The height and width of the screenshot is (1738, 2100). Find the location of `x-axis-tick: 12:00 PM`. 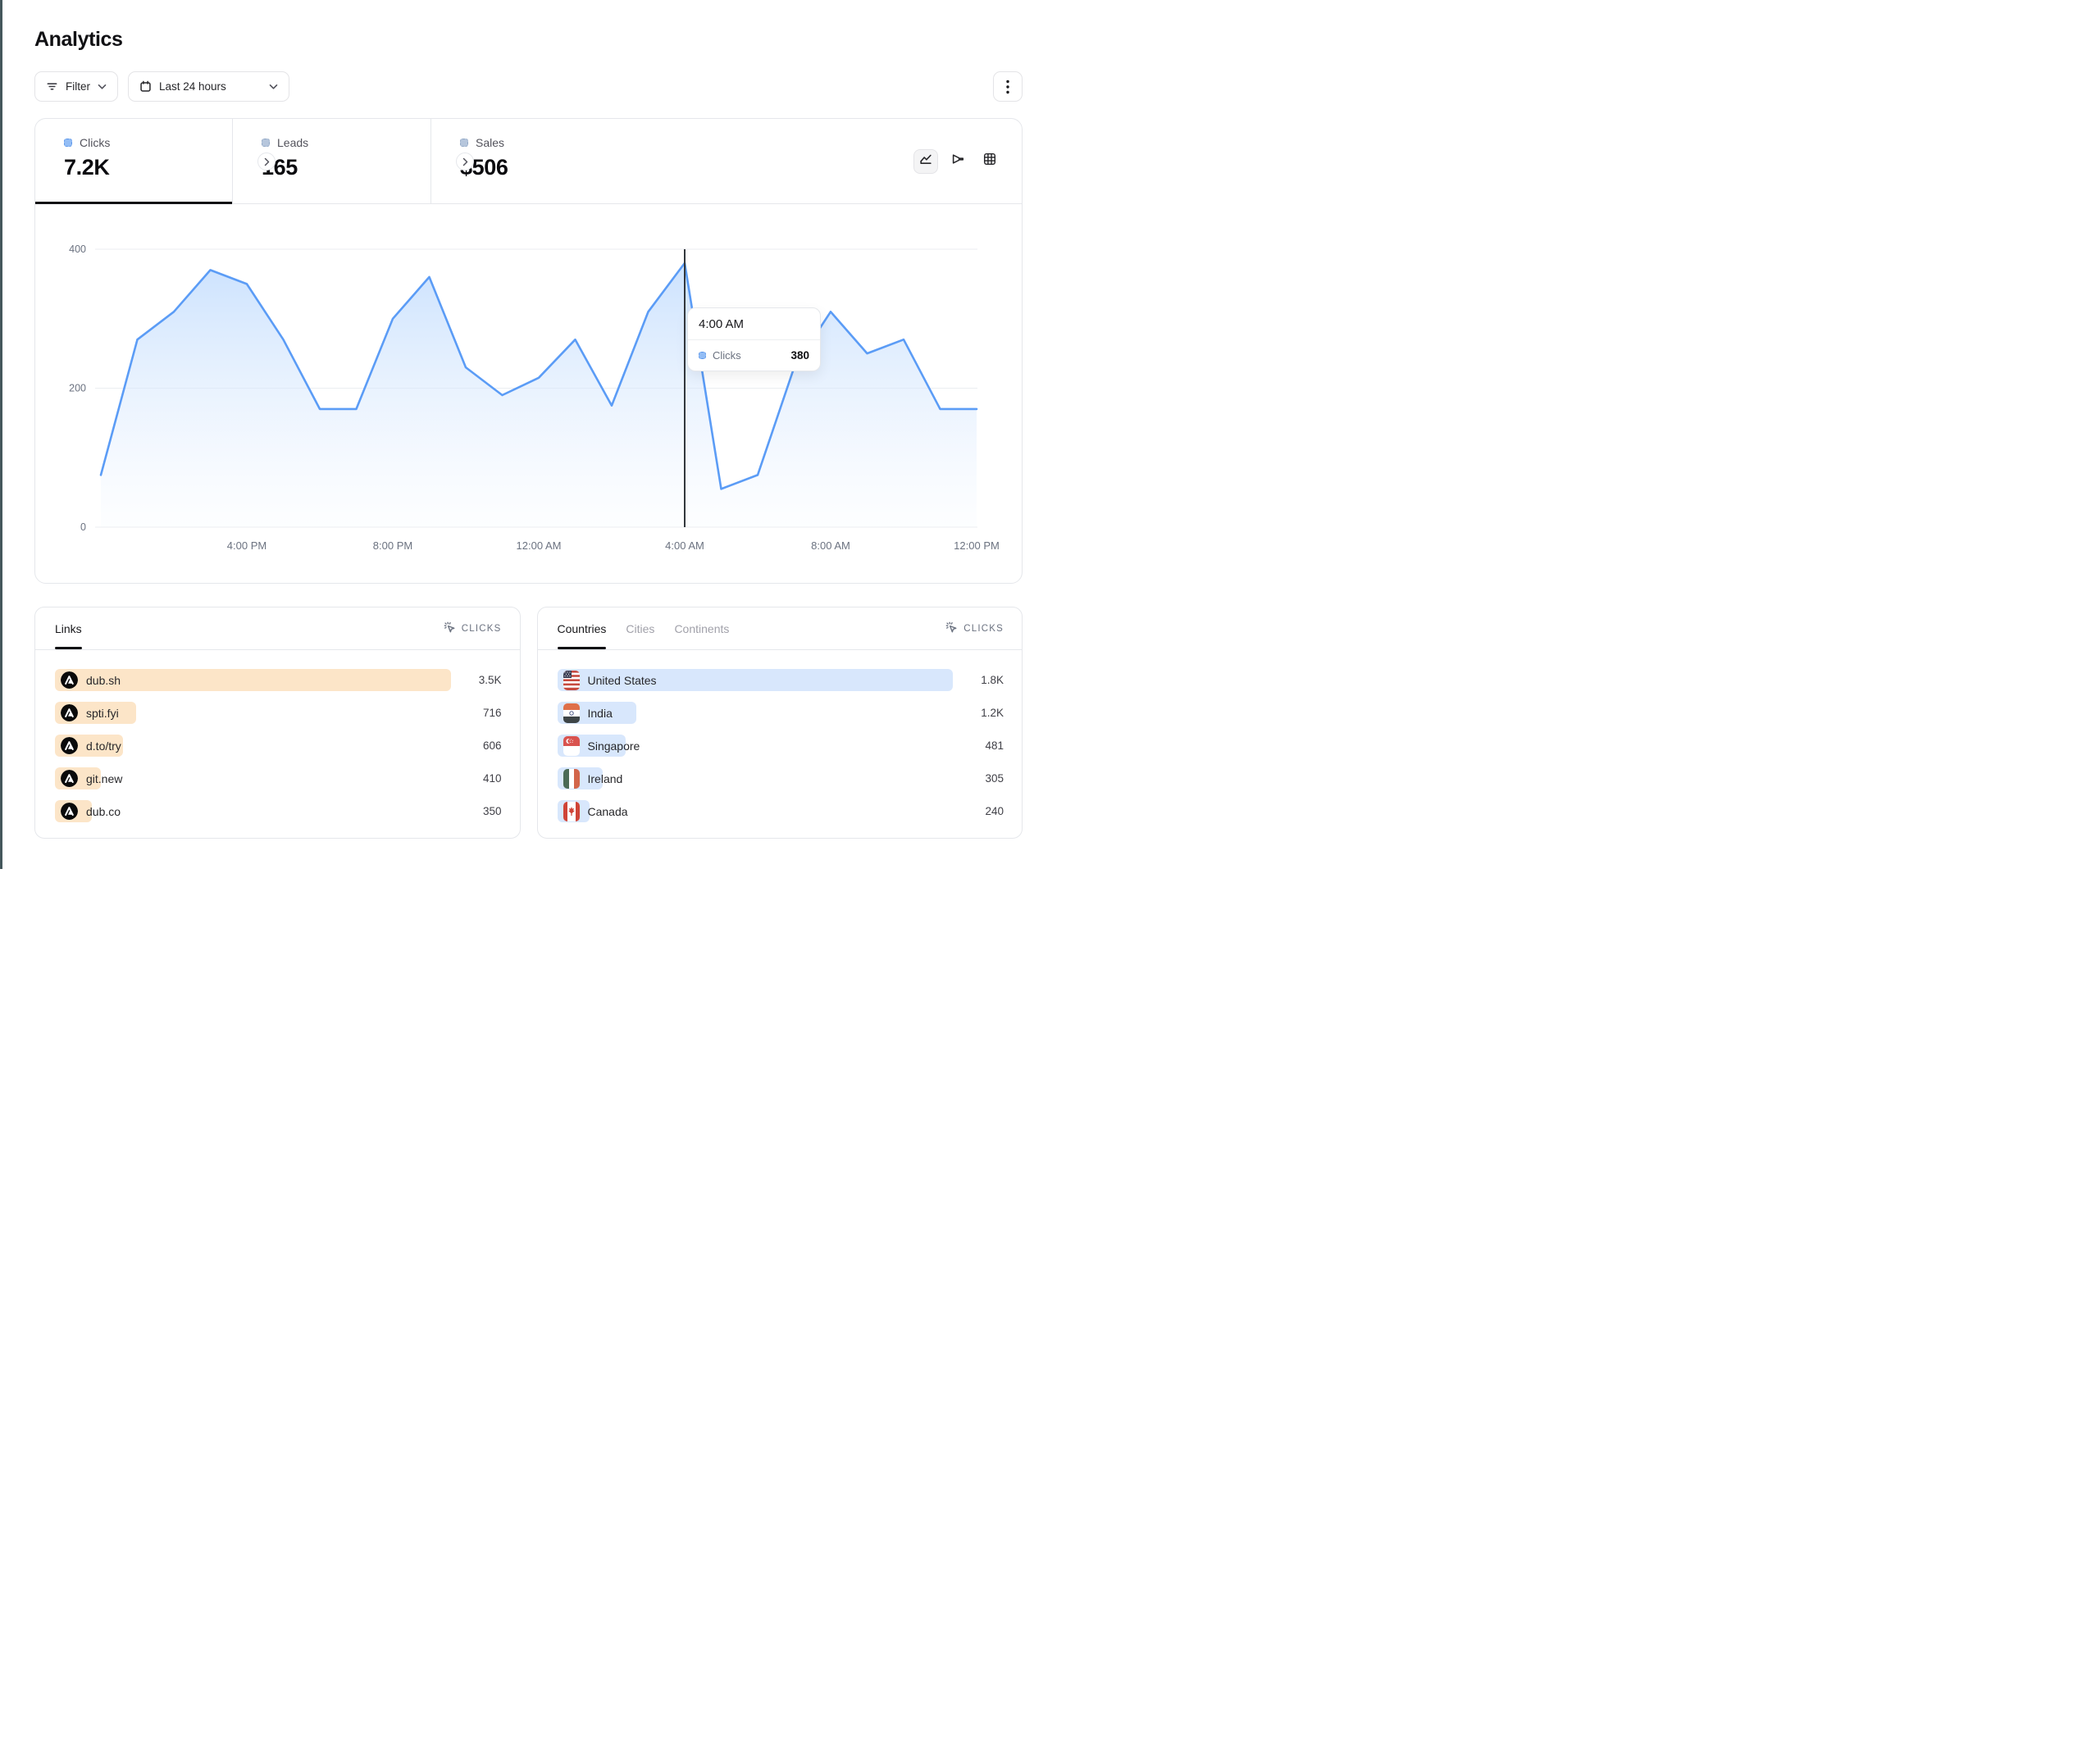

x-axis-tick: 12:00 PM is located at coordinates (977, 545).